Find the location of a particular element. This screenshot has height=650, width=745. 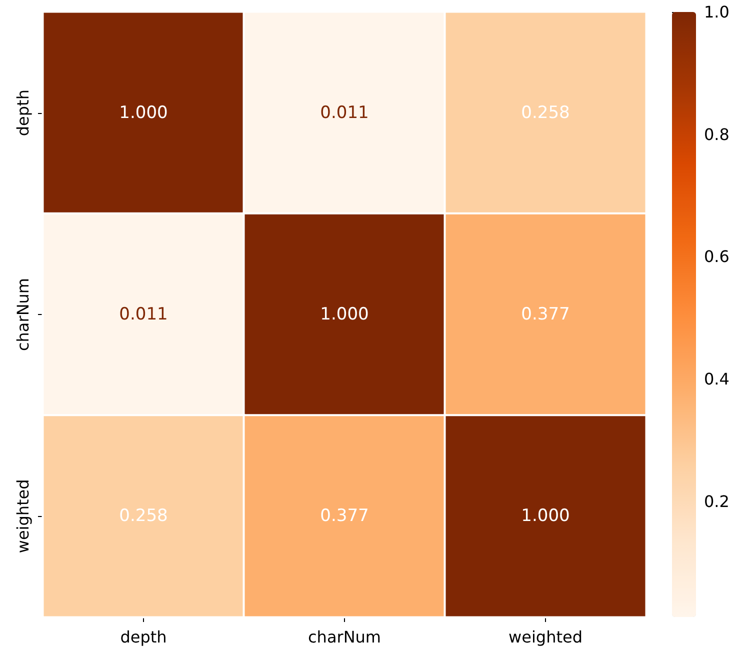

color-bar-label: 0.8 is located at coordinates (717, 134).